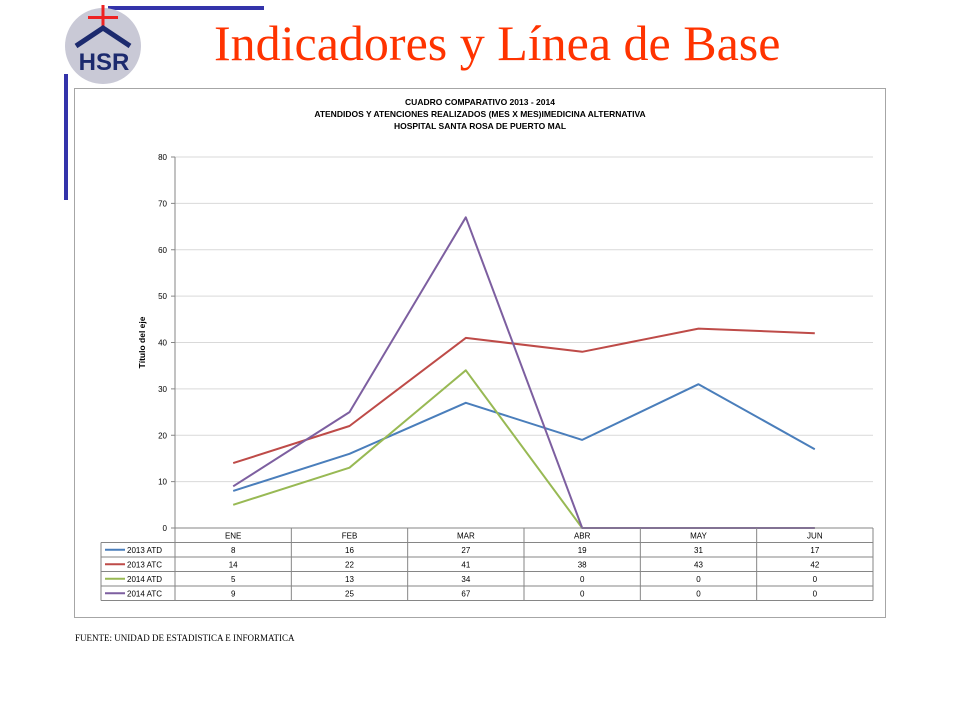 The height and width of the screenshot is (720, 960). What do you see at coordinates (349, 593) in the screenshot?
I see `table-cell: 25` at bounding box center [349, 593].